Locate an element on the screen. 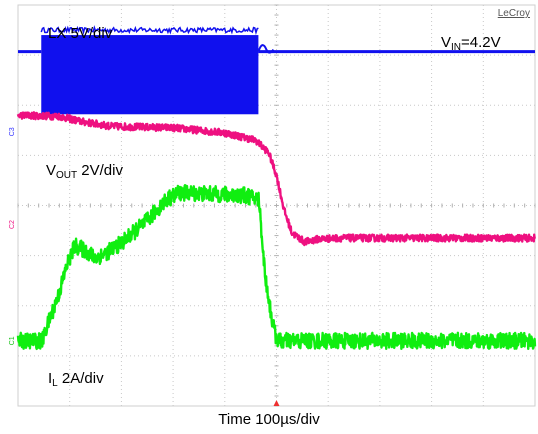  lx-switching-band is located at coordinates (150, 75).